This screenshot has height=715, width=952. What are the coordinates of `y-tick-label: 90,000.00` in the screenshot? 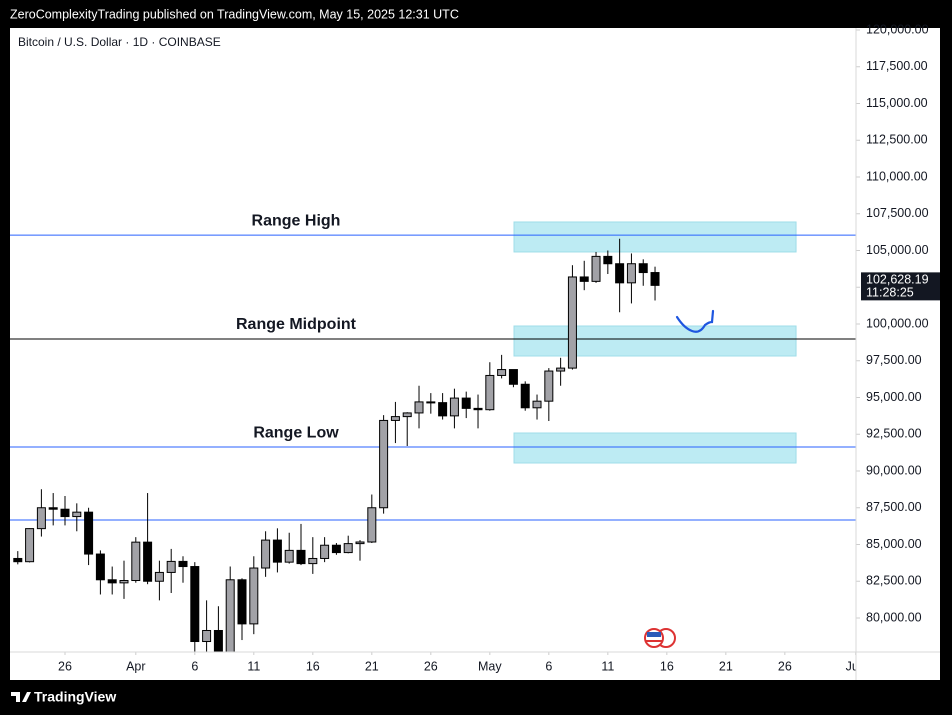 It's located at (894, 470).